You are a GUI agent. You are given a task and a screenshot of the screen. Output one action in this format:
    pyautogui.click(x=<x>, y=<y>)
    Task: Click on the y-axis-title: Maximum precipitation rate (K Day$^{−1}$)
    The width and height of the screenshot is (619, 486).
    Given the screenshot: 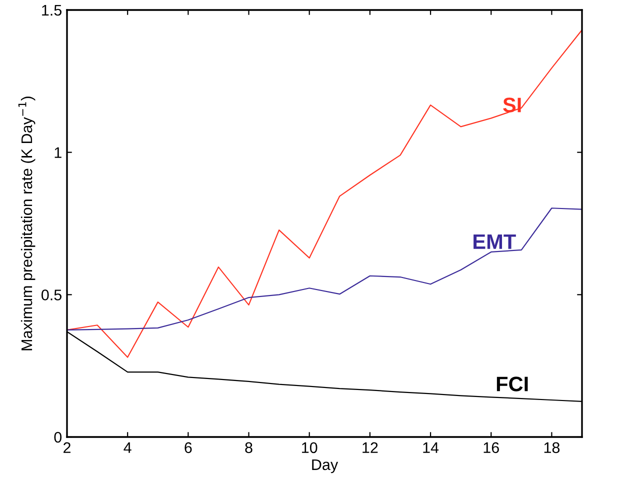 What is the action you would take?
    pyautogui.click(x=27, y=223)
    